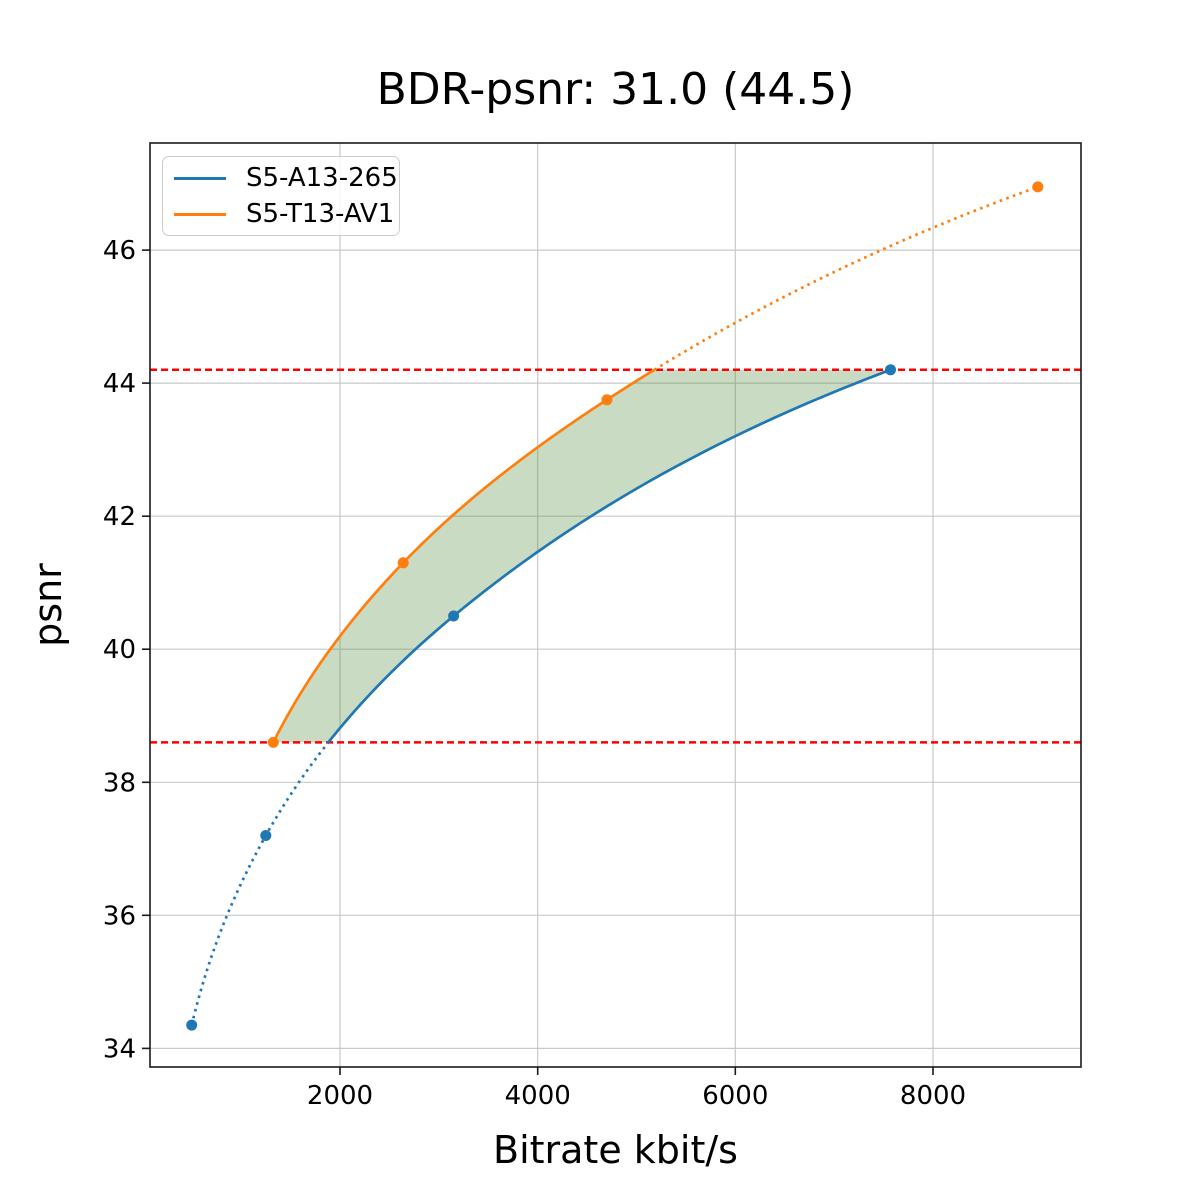  What do you see at coordinates (119, 916) in the screenshot?
I see `y-tick-label: 36` at bounding box center [119, 916].